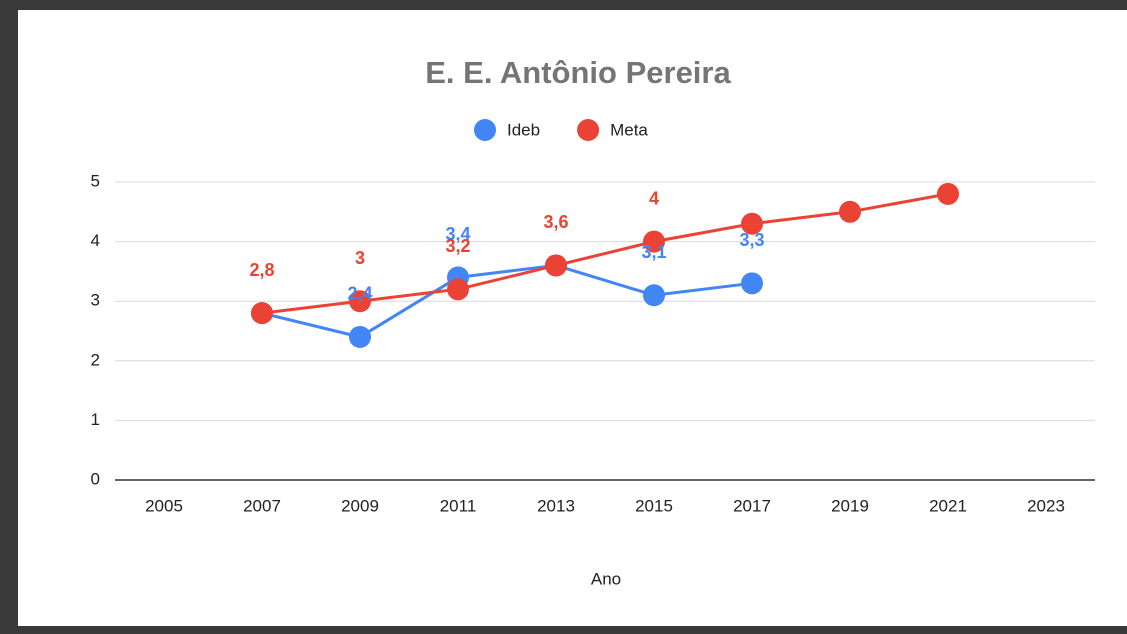  I want to click on data-label: 3,6, so click(555, 222).